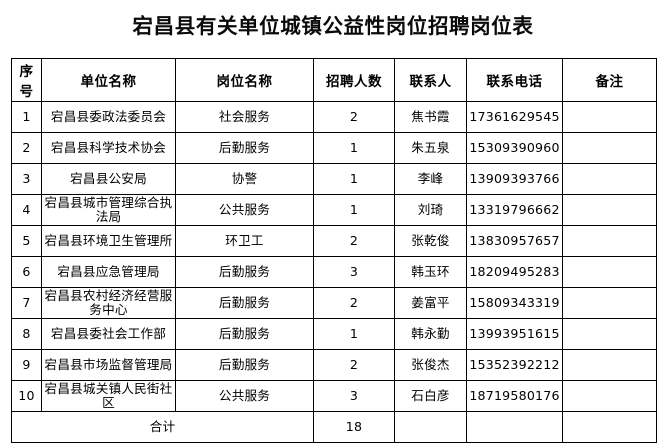  I want to click on cell-index: 1, so click(26, 117).